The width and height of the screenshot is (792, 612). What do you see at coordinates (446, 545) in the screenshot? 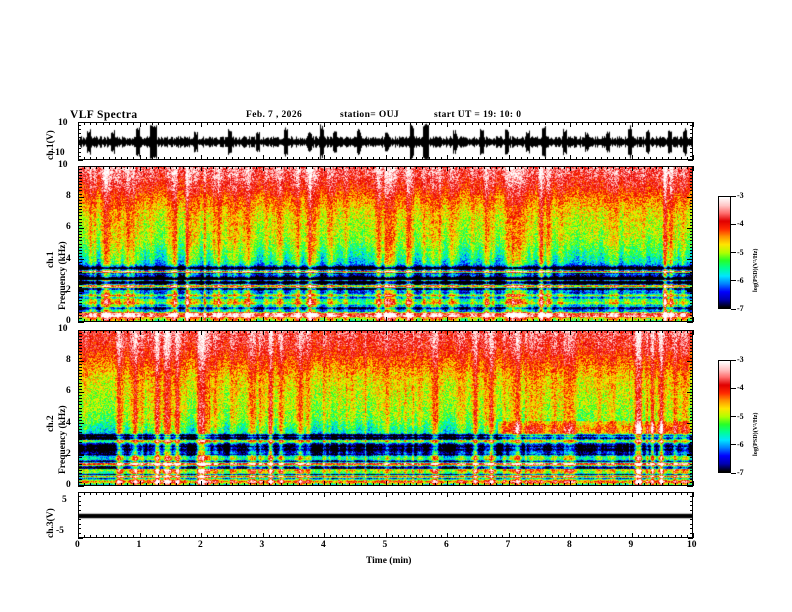
I see `xtick-6: 6` at bounding box center [446, 545].